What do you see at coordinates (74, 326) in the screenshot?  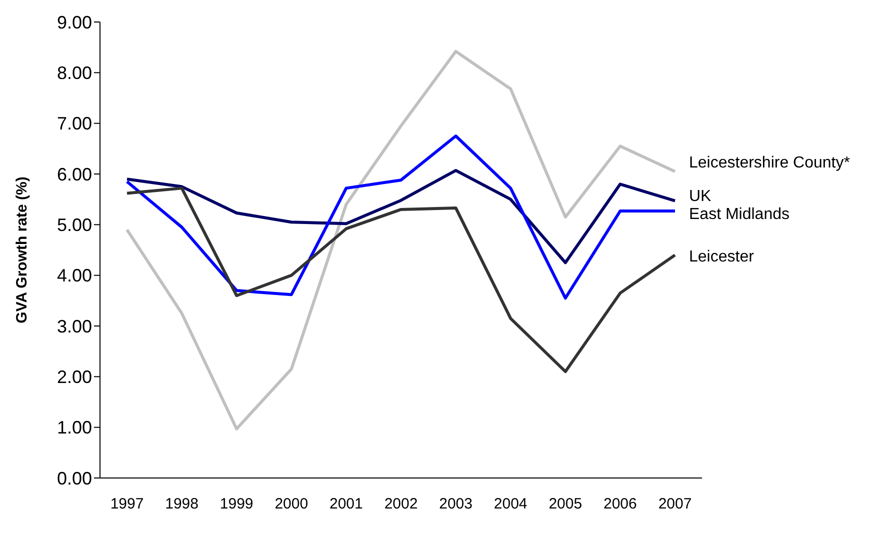 I see `y-tick-label: 3.00` at bounding box center [74, 326].